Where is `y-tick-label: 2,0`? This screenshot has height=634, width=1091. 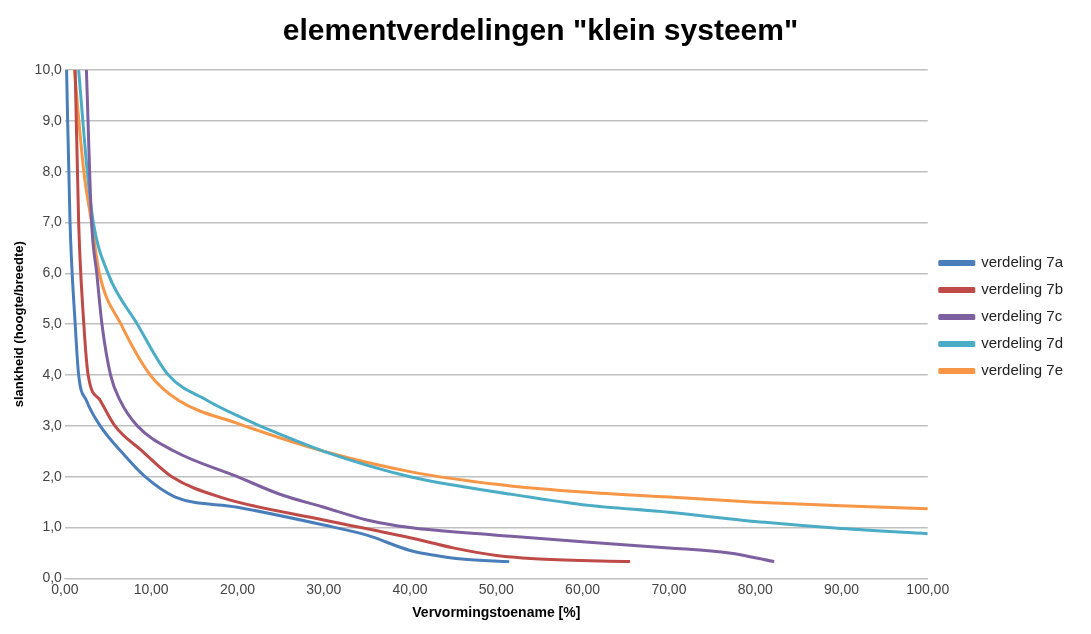 y-tick-label: 2,0 is located at coordinates (52, 475).